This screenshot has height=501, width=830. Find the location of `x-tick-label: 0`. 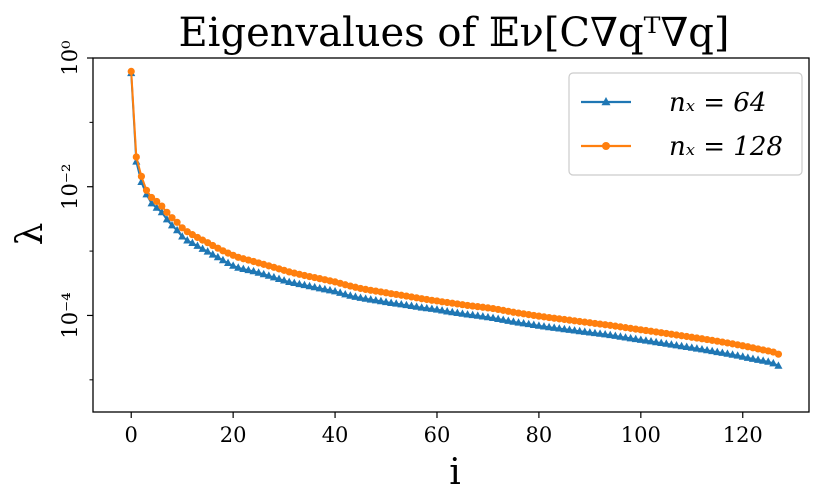

x-tick-label: 0 is located at coordinates (131, 435).